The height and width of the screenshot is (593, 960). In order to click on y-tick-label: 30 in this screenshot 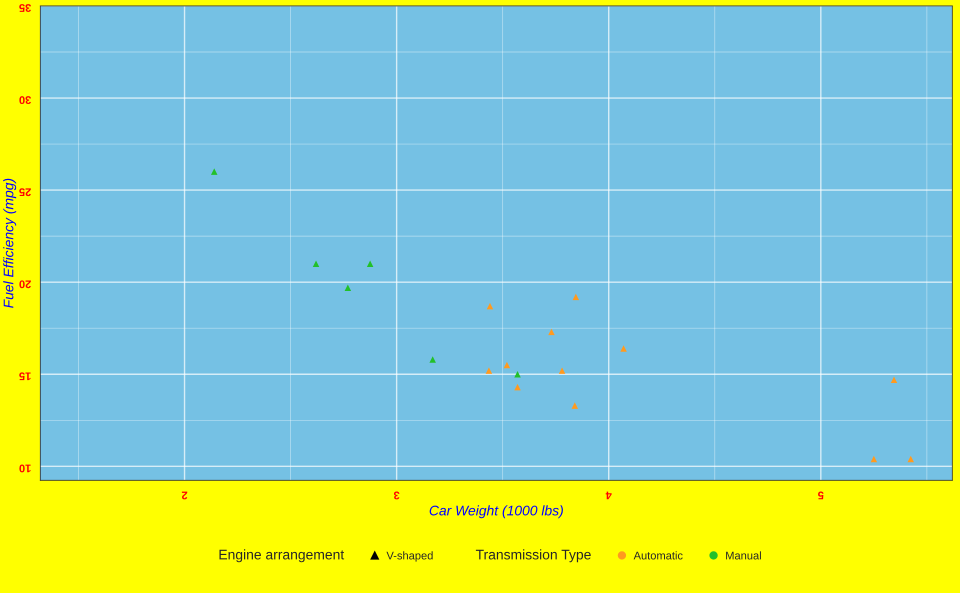, I will do `click(25, 100)`.